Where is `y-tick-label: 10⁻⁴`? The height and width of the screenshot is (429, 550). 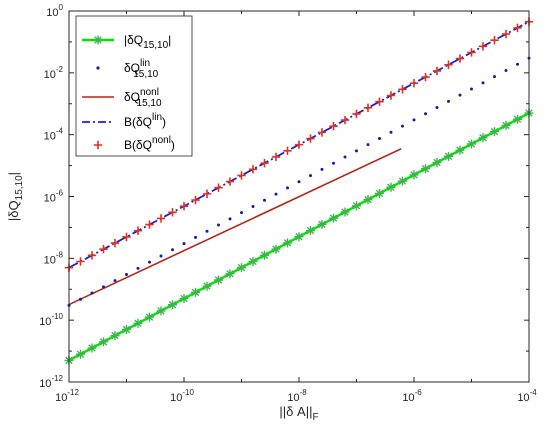 y-tick-label: 10⁻⁴ is located at coordinates (54, 135).